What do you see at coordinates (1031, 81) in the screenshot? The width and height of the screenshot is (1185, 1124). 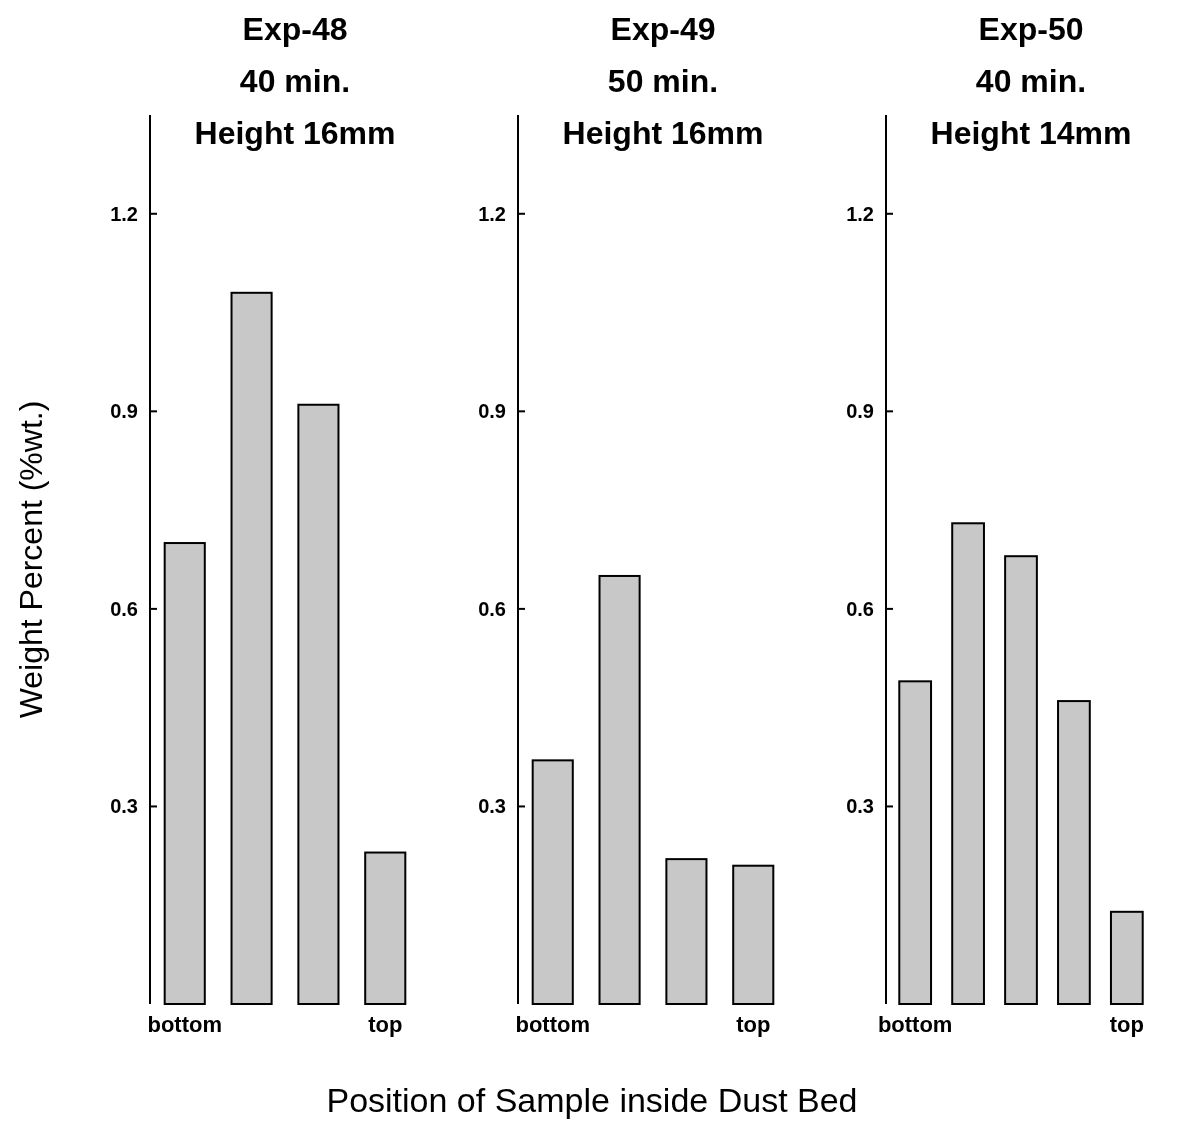 I see `chart-title: Exp-50 40 min. Height 14mm` at bounding box center [1031, 81].